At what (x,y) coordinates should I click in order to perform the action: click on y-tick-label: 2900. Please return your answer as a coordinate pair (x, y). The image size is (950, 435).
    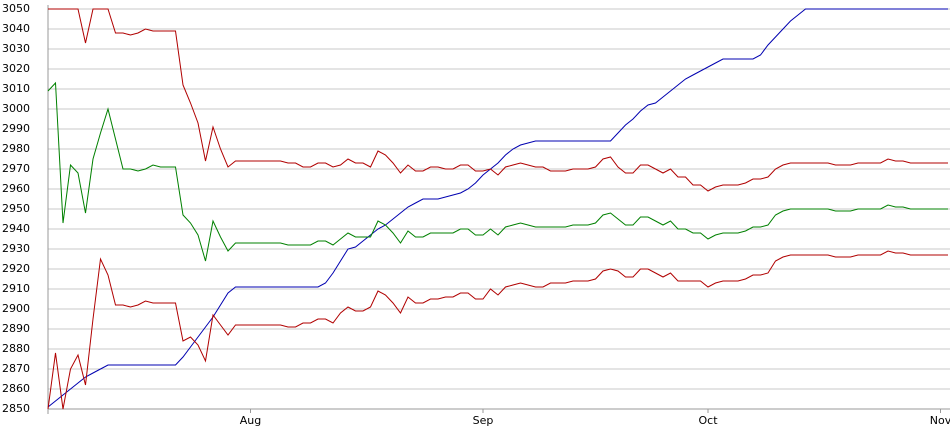
    Looking at the image, I should click on (16, 308).